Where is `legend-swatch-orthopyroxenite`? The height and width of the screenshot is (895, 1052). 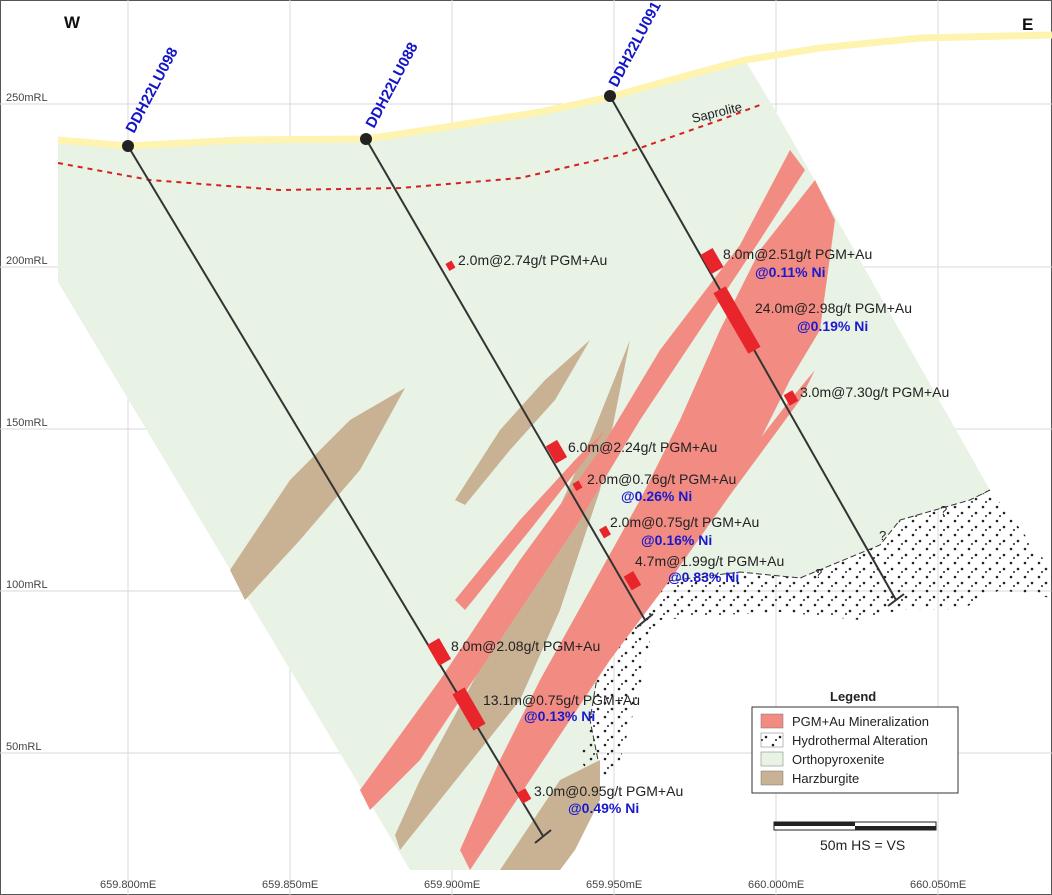
legend-swatch-orthopyroxenite is located at coordinates (772, 759).